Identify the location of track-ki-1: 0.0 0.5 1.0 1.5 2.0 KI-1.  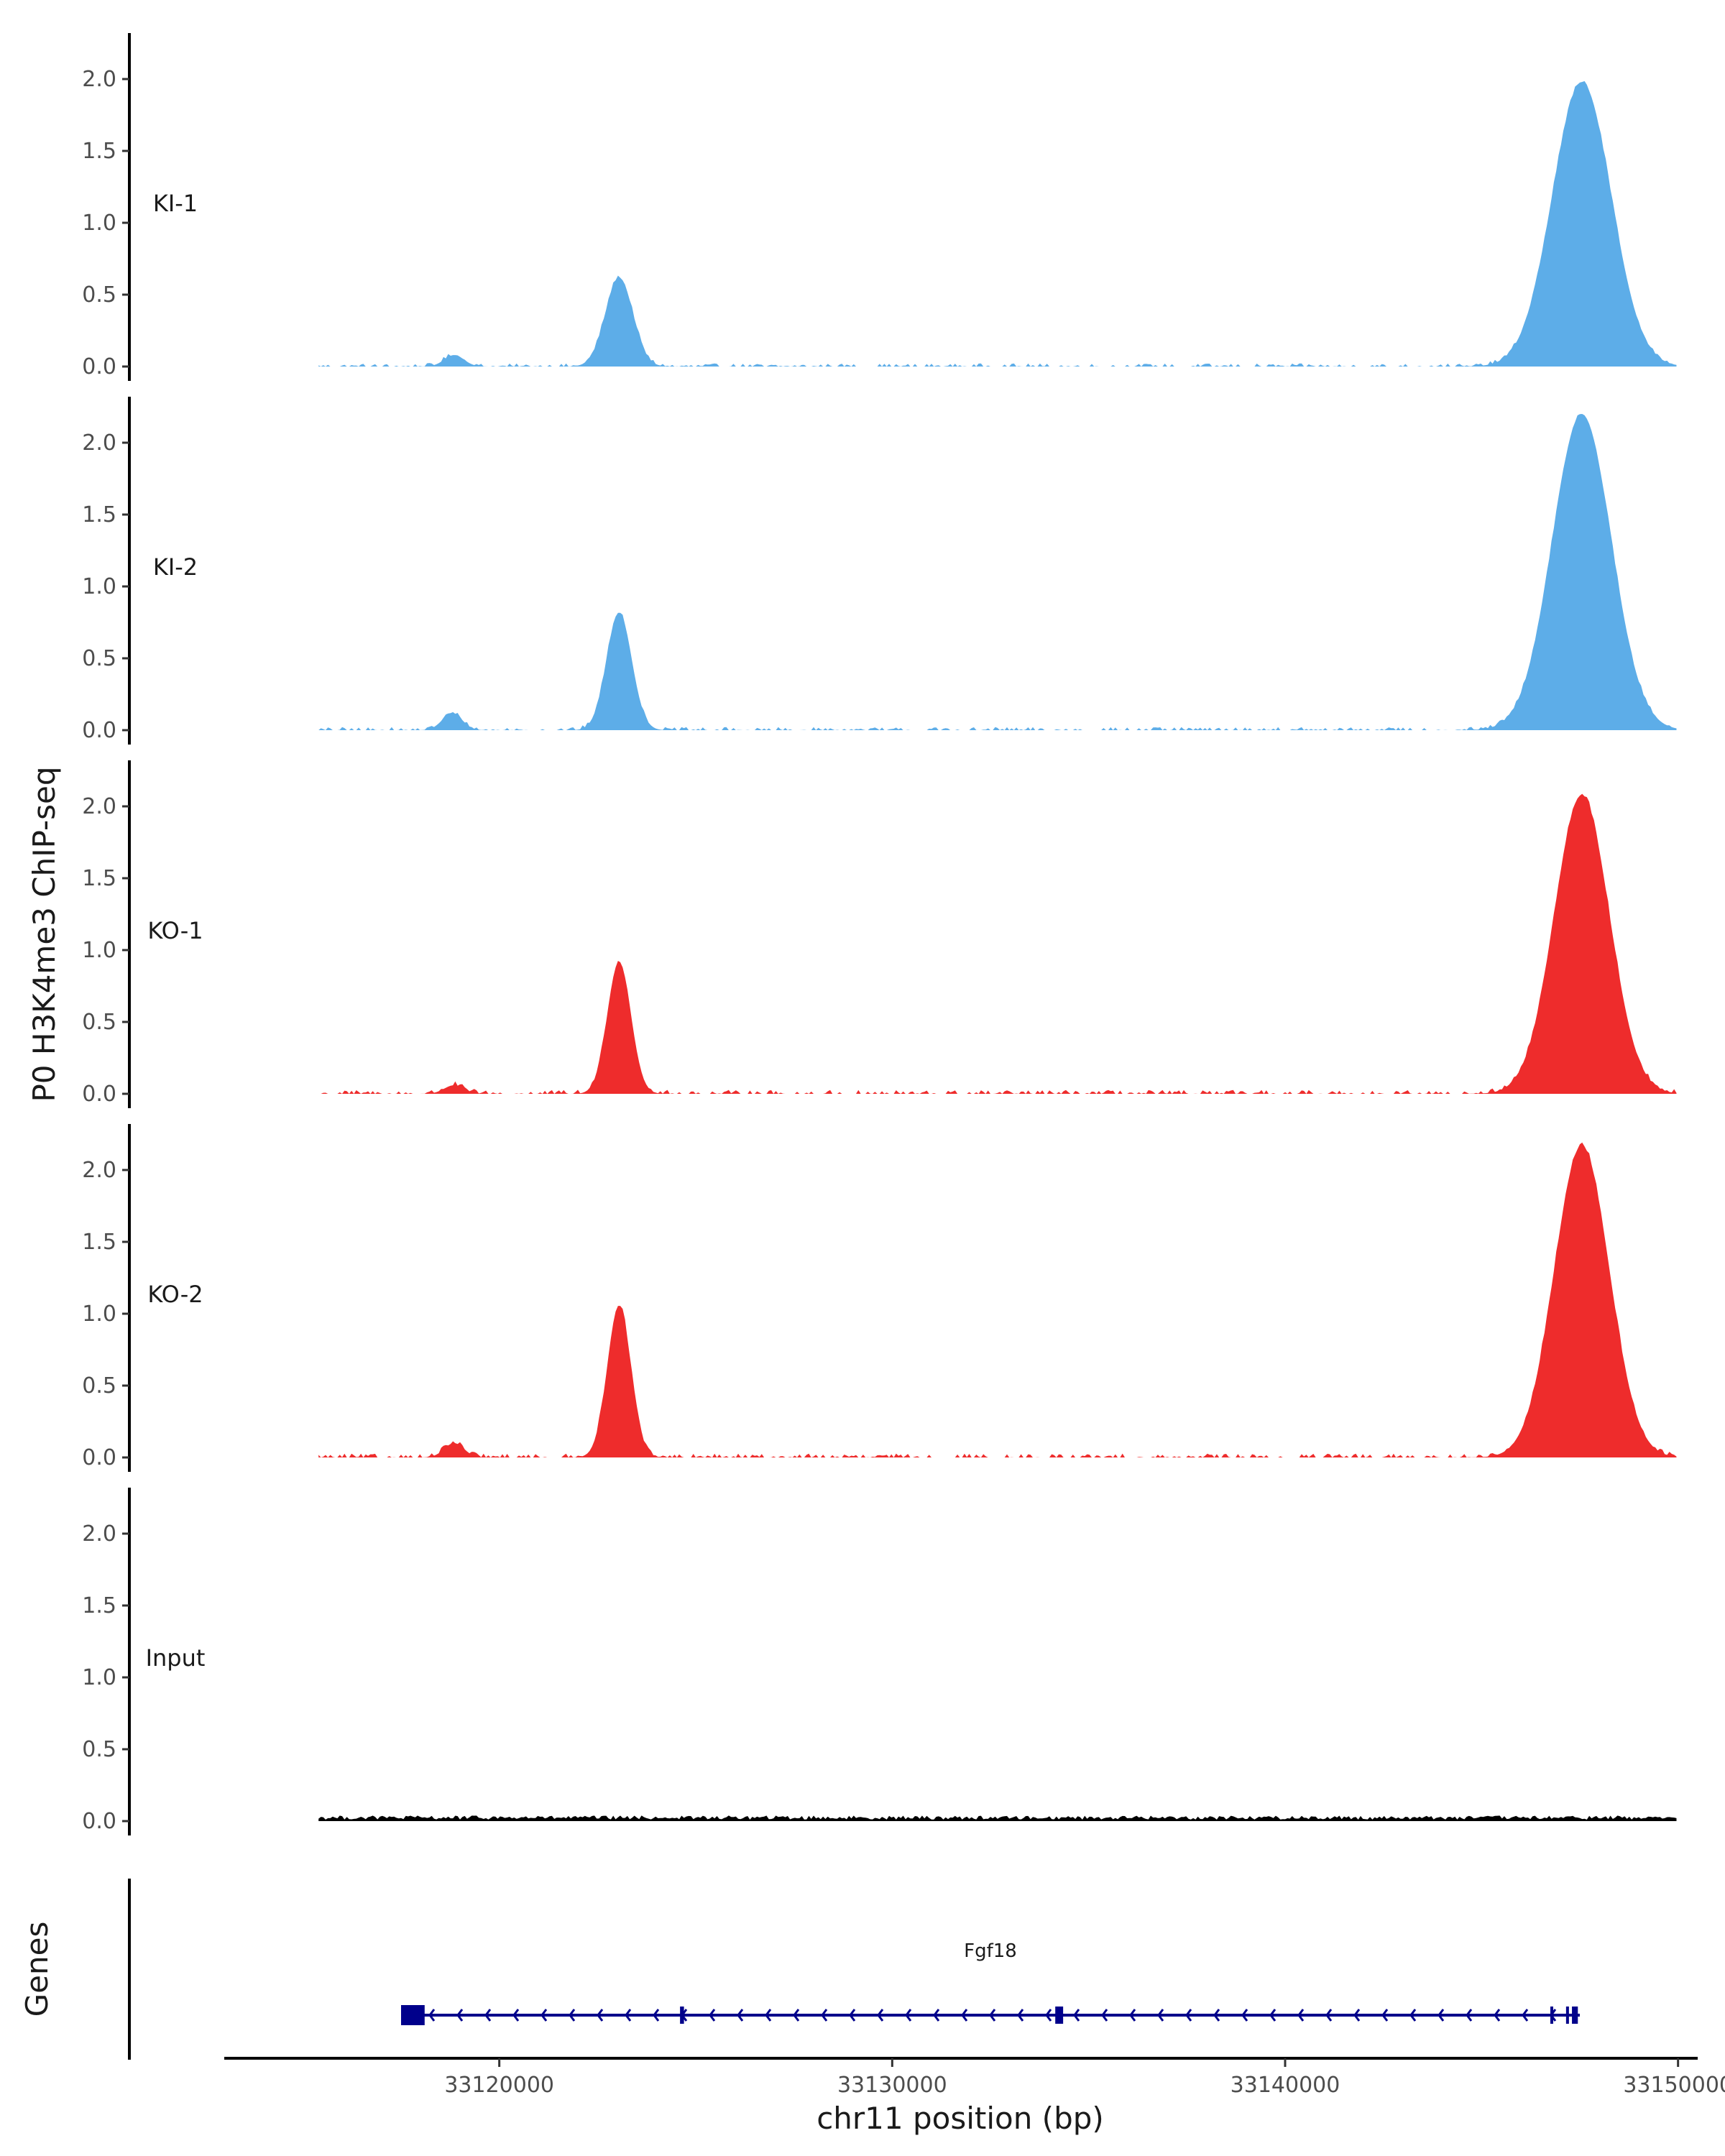
(879, 207).